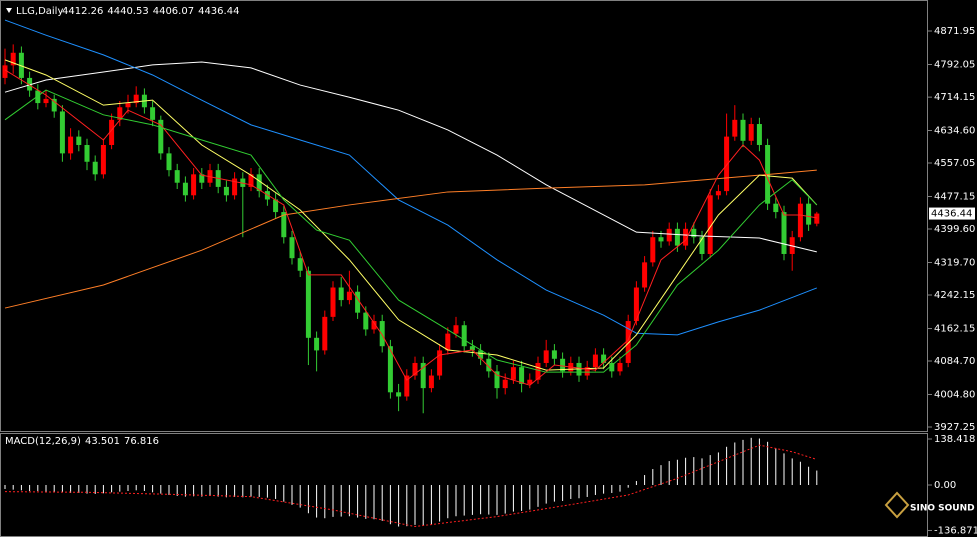 The width and height of the screenshot is (977, 537). I want to click on signal-value: 76.816, so click(141, 441).